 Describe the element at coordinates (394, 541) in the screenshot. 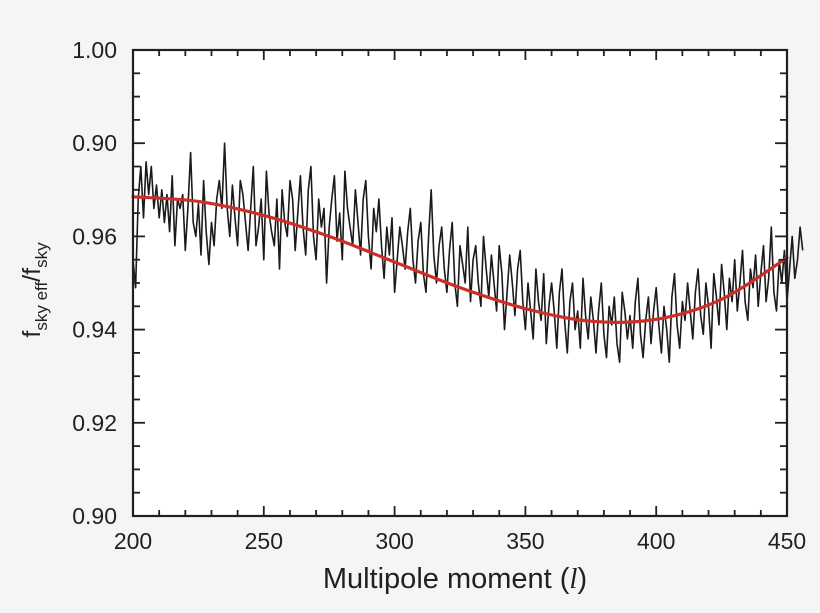

I see `x-tick-label: 300` at that location.